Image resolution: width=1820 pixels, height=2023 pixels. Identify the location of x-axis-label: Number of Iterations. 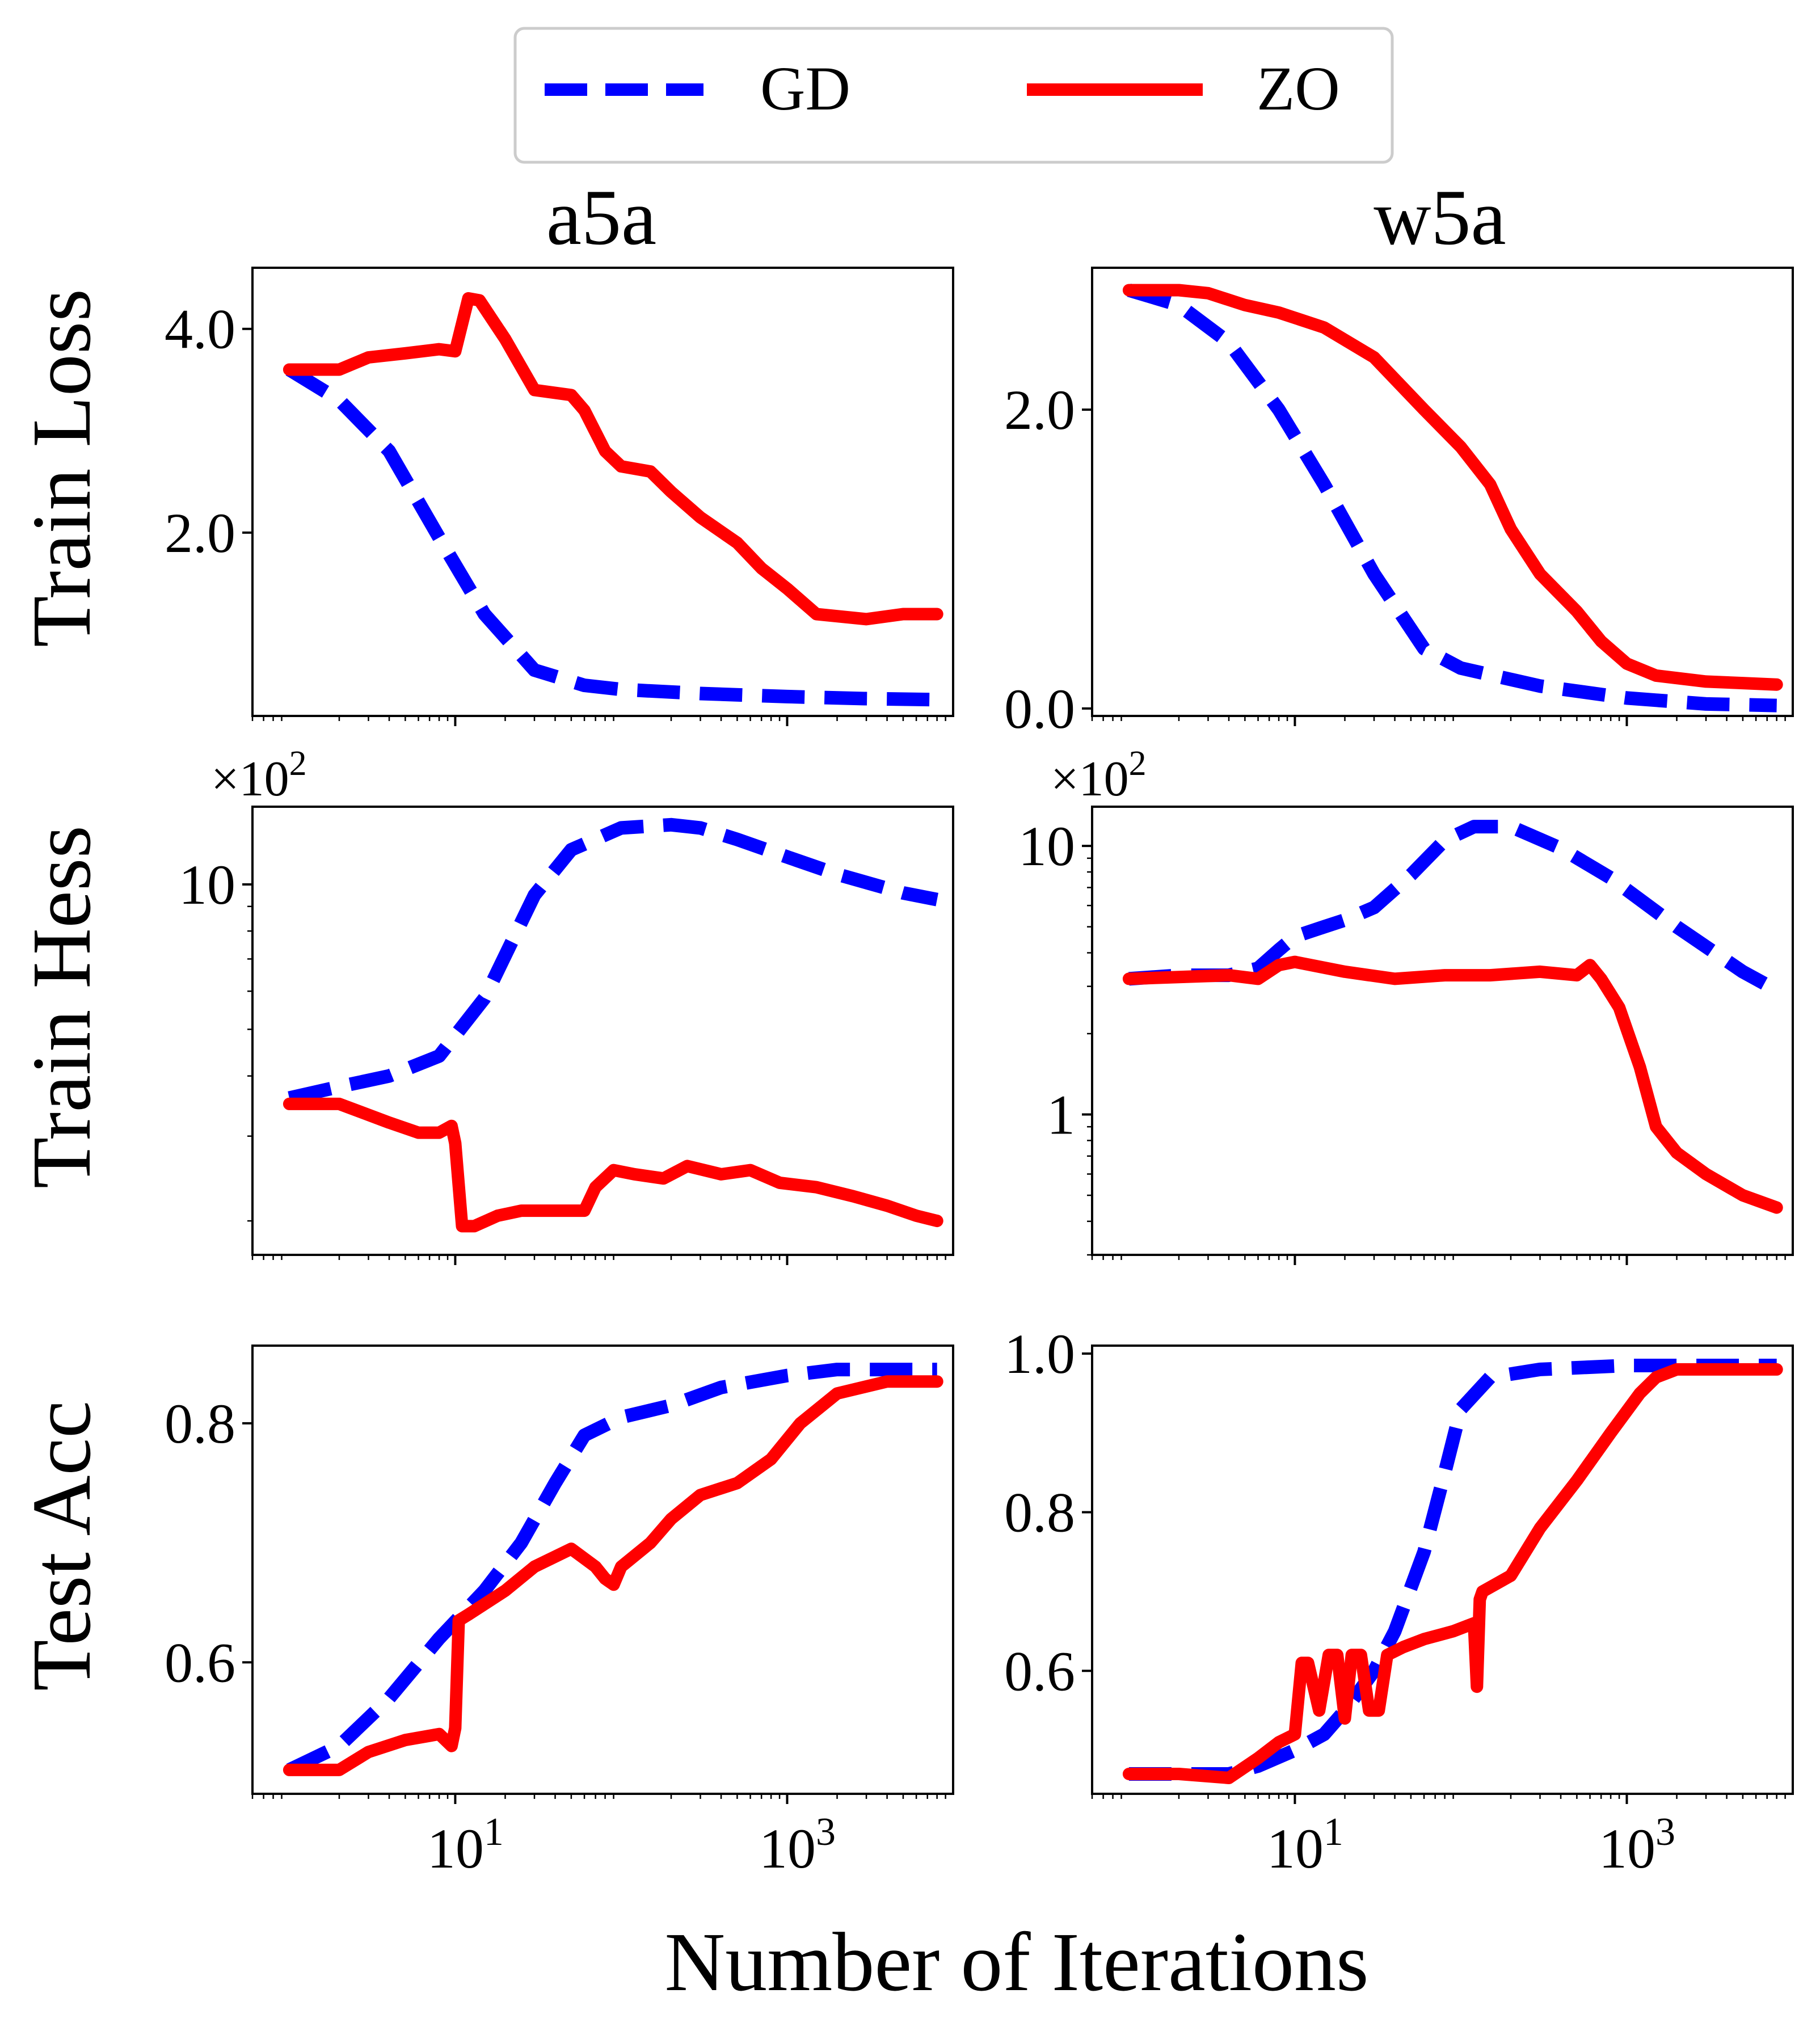
(1016, 1963).